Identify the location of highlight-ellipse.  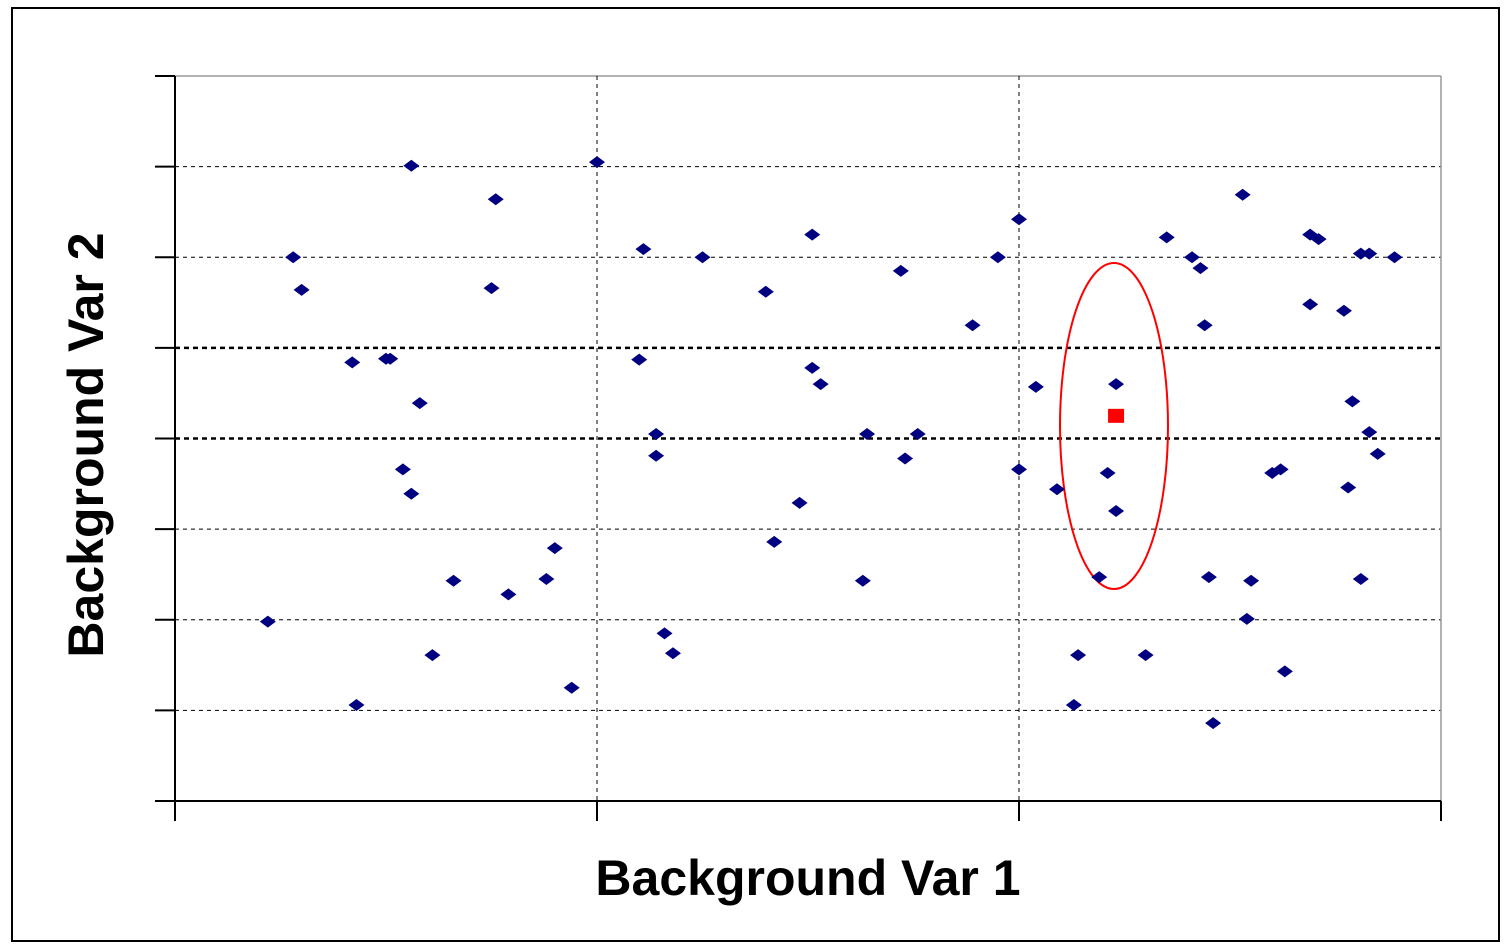
(1114, 426).